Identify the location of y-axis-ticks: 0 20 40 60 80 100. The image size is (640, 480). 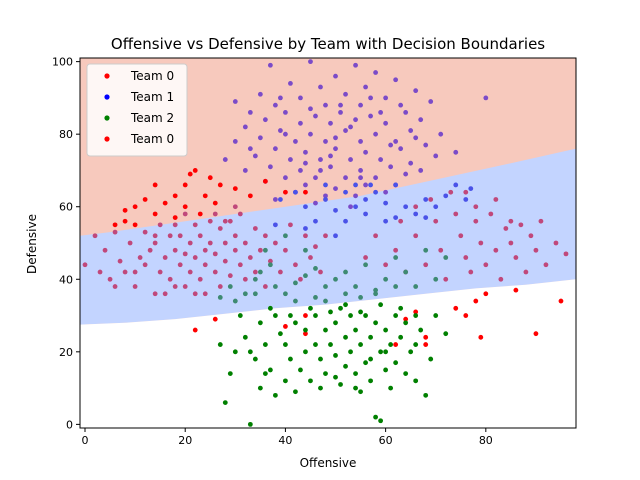
(66, 243).